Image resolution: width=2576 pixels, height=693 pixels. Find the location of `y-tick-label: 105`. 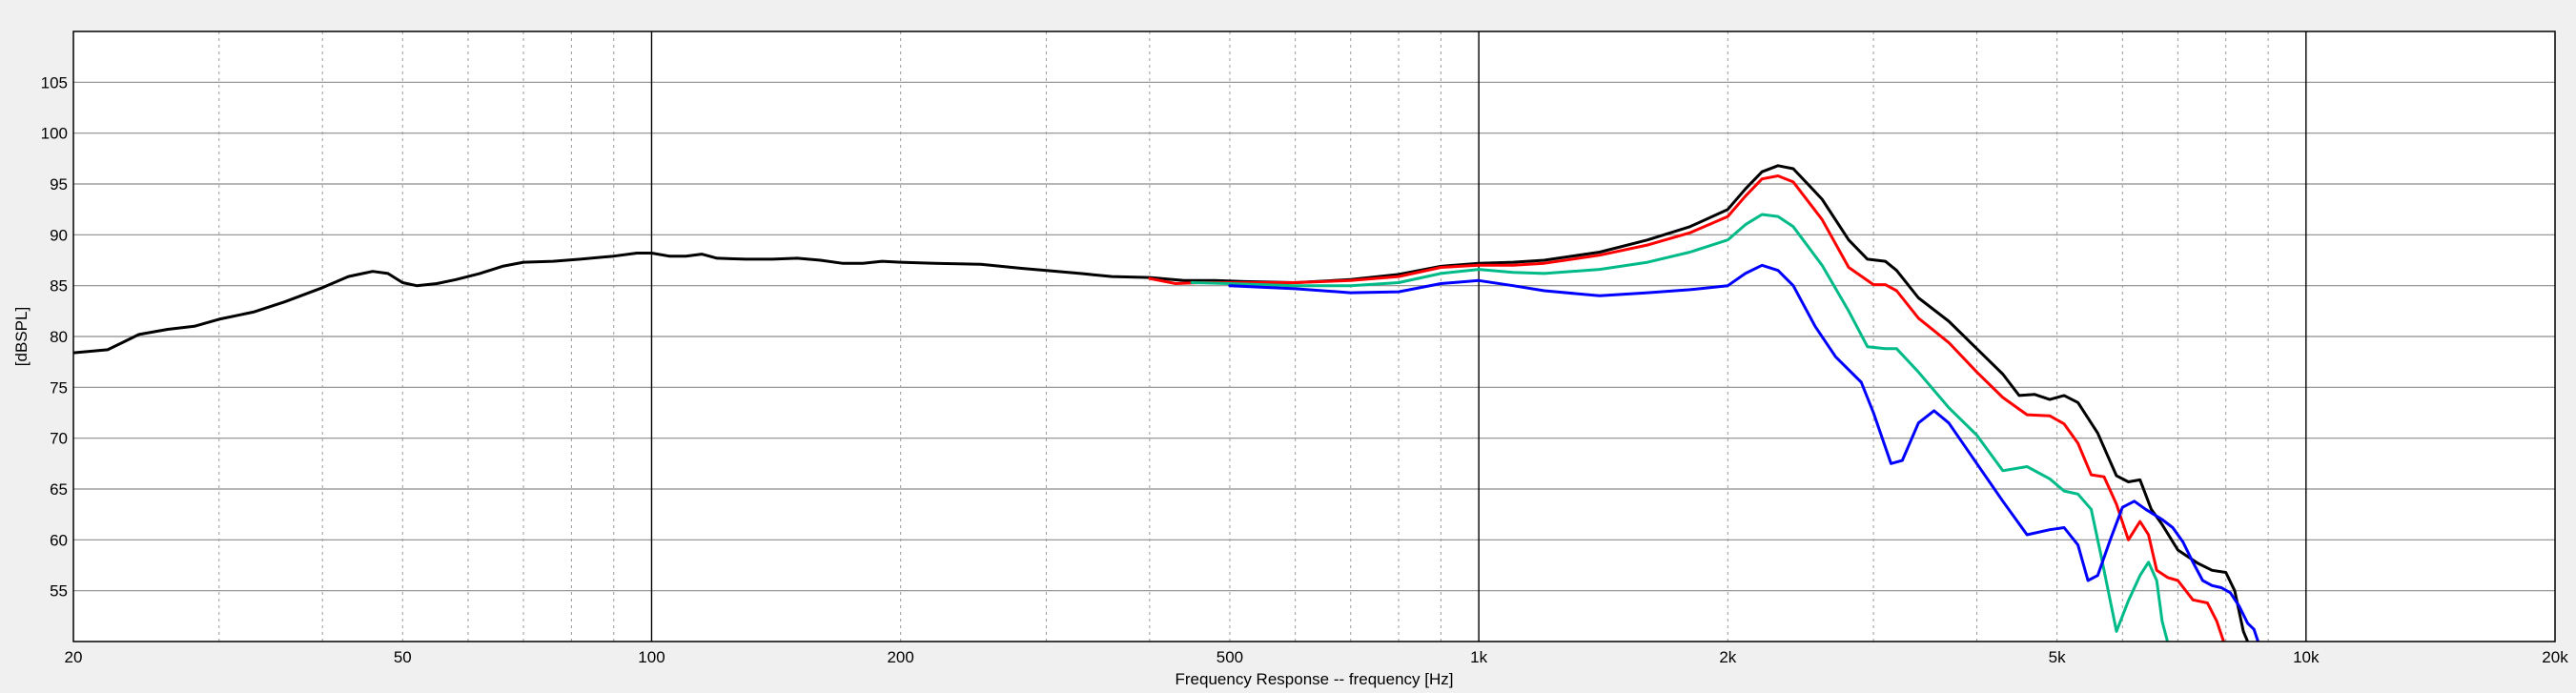

y-tick-label: 105 is located at coordinates (55, 82).